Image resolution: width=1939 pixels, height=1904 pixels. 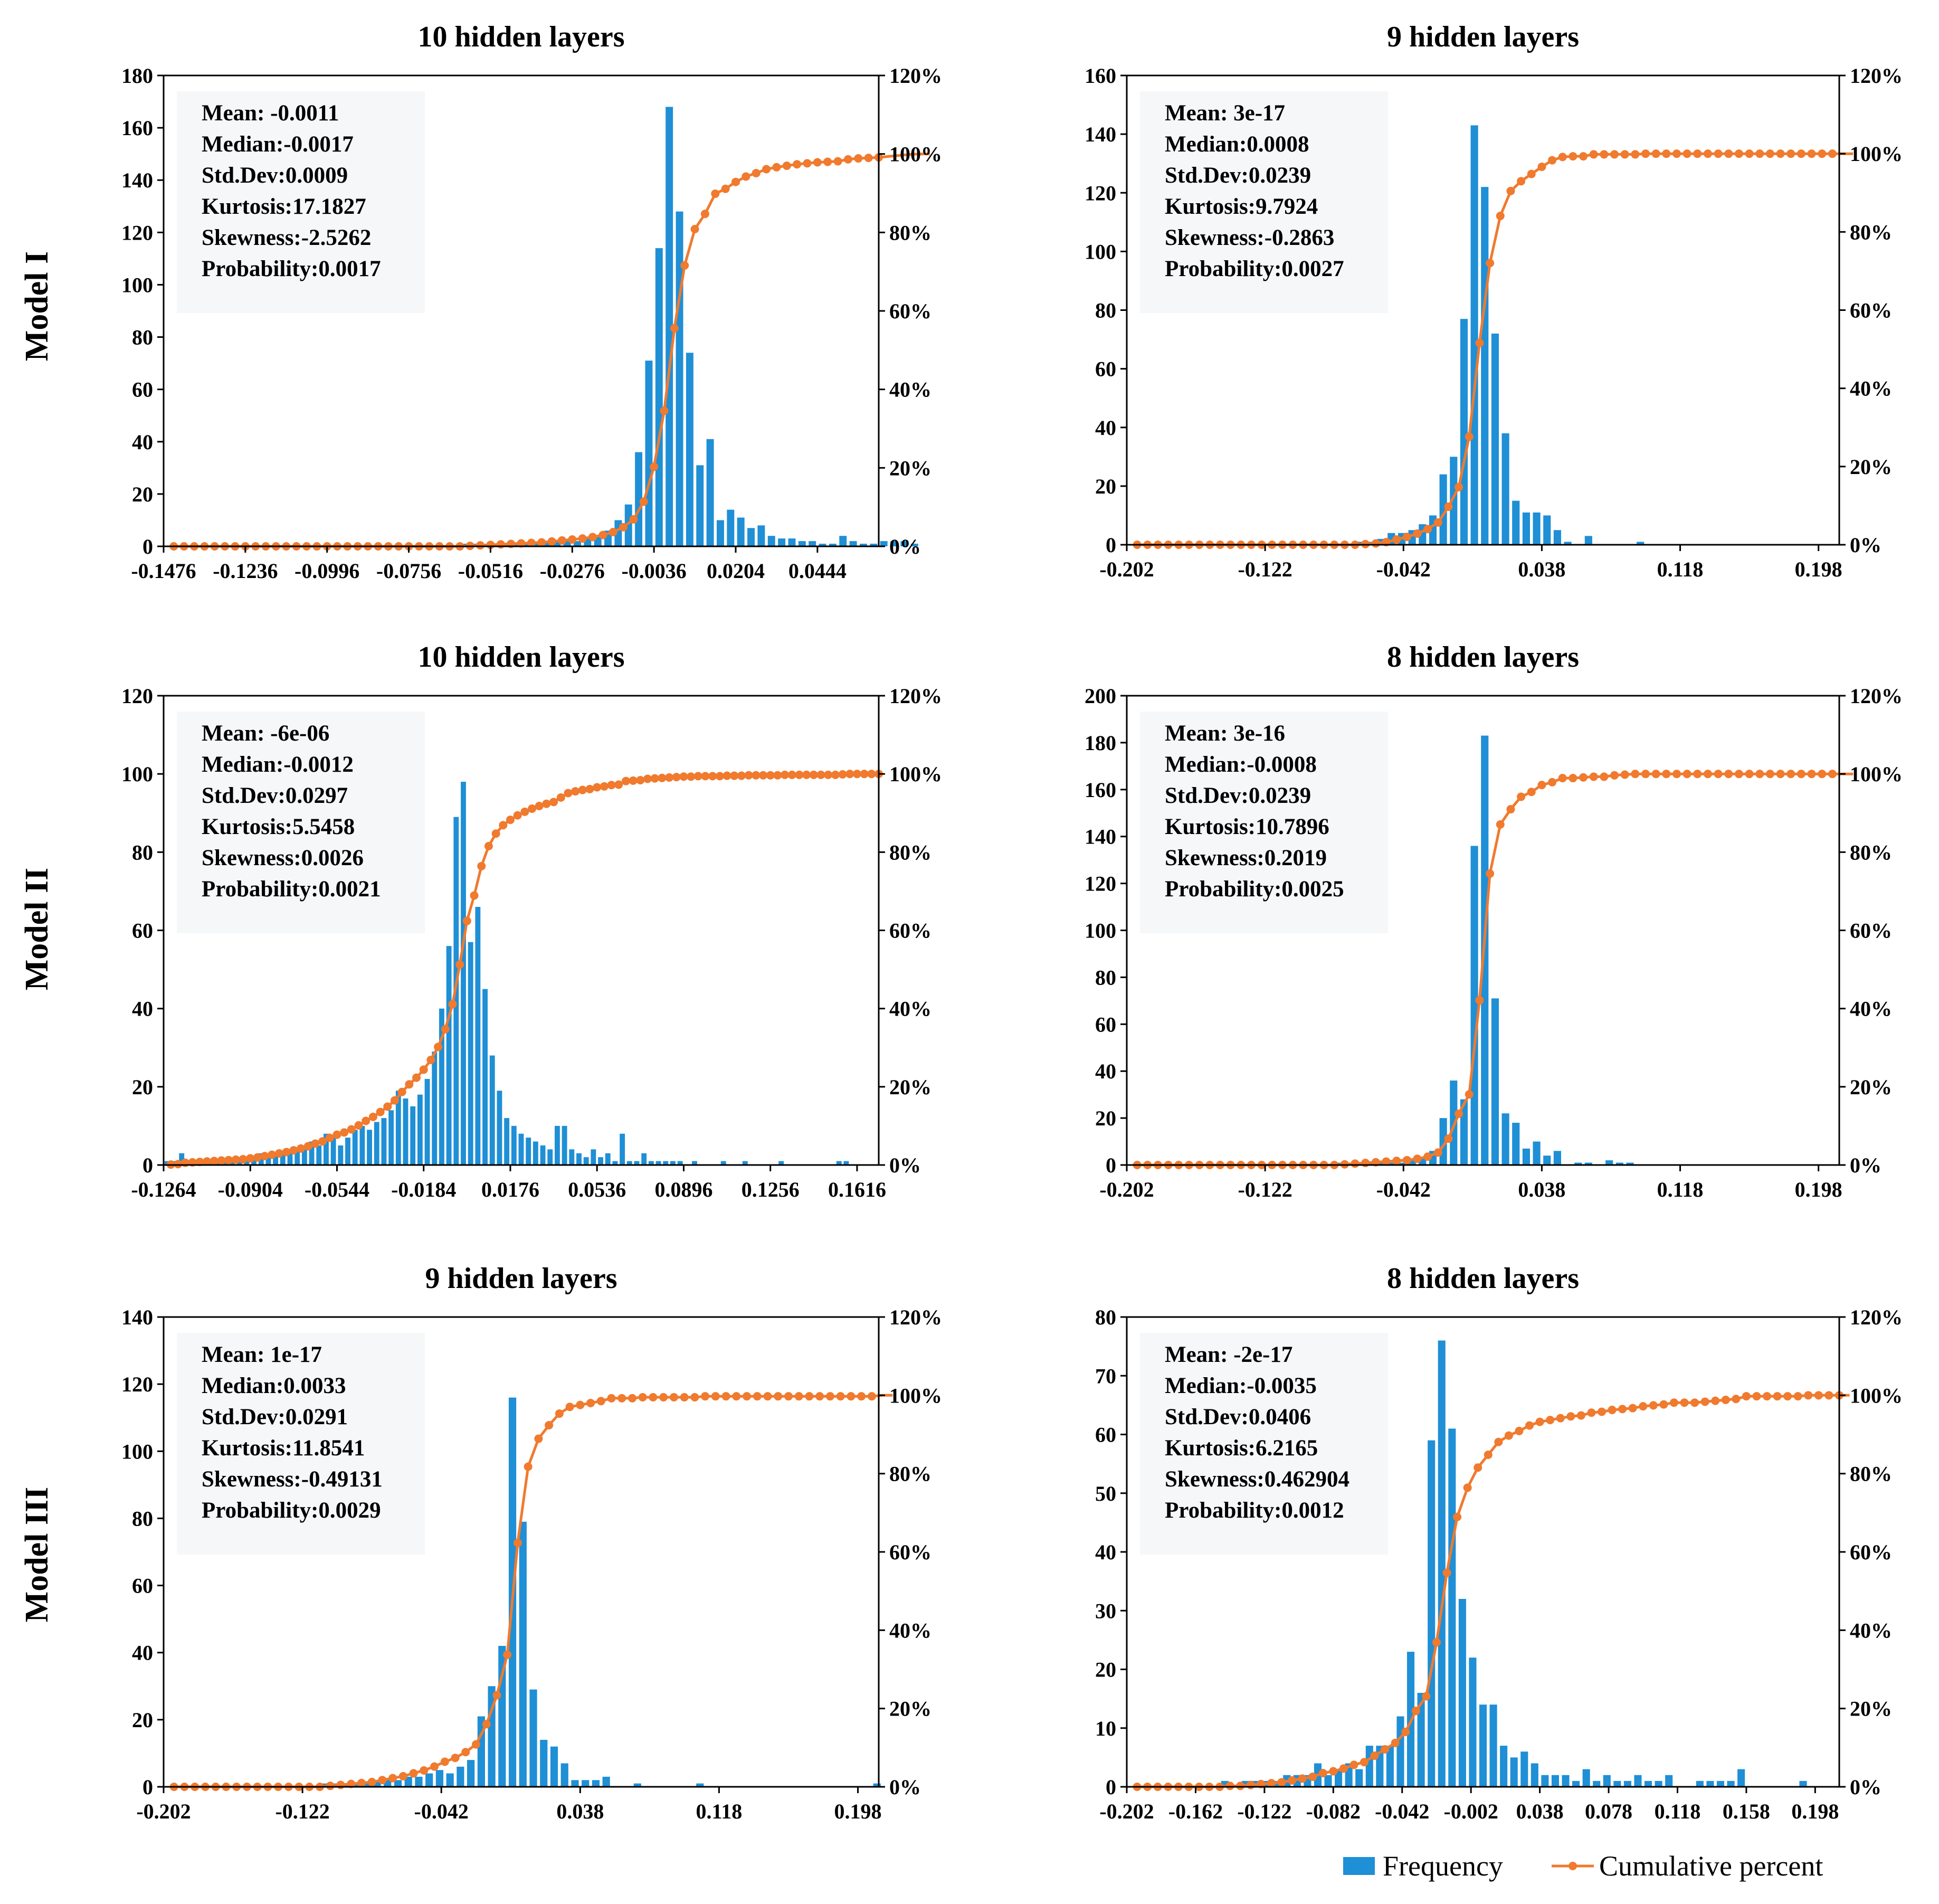 I want to click on y-tick-label: 200, so click(x=1101, y=696).